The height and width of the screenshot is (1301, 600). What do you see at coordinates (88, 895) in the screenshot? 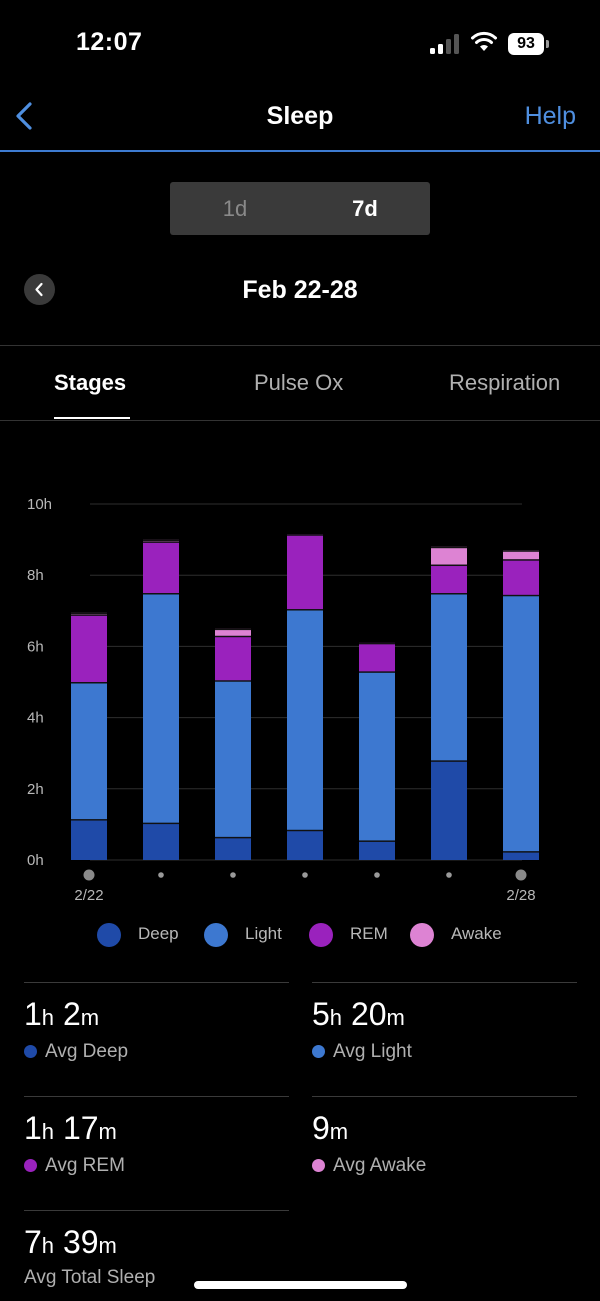
I see `x-tick-label: 2/22` at bounding box center [88, 895].